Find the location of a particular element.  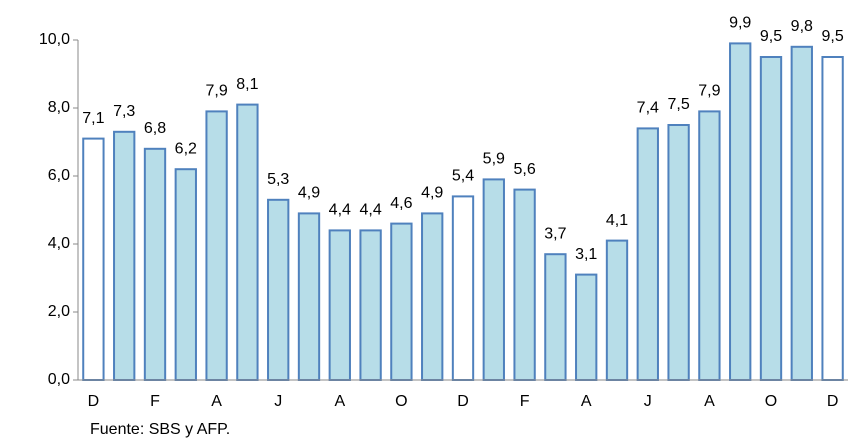

y-tick-label: 8,0 is located at coordinates (59, 107).